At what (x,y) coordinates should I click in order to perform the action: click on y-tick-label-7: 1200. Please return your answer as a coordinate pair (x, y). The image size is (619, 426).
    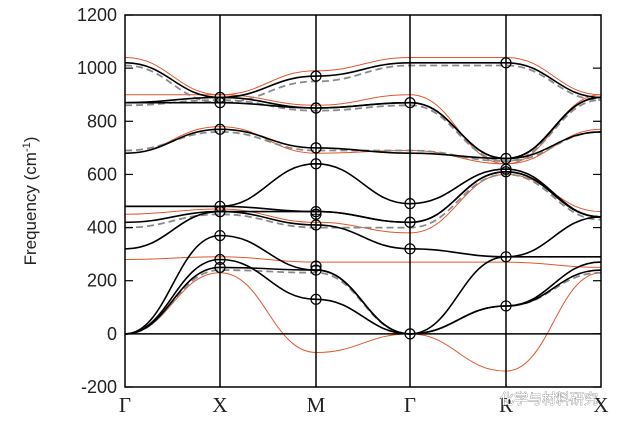
    Looking at the image, I should click on (97, 15).